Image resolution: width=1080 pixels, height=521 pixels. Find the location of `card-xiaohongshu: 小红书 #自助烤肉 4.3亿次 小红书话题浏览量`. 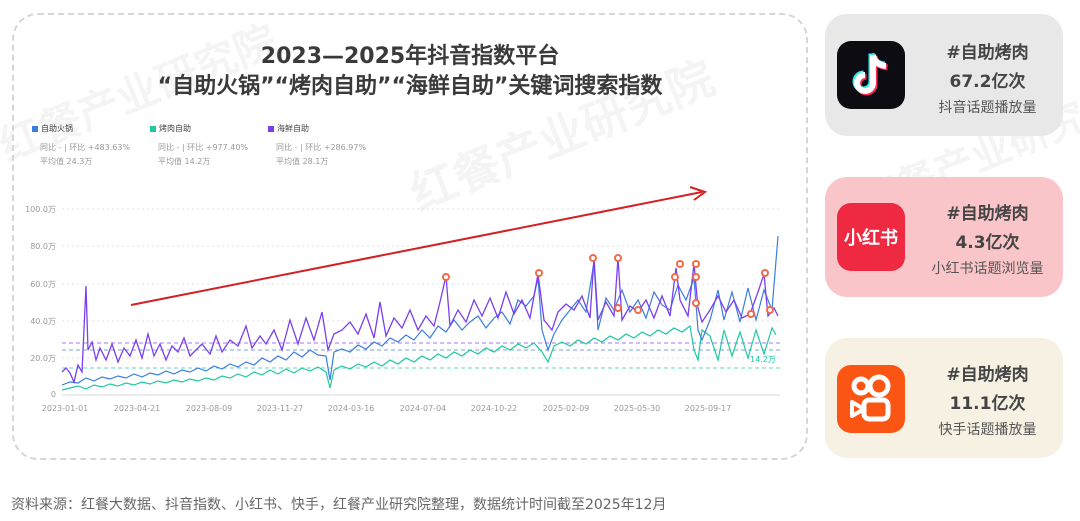

card-xiaohongshu: 小红书 #自助烤肉 4.3亿次 小红书话题浏览量 is located at coordinates (944, 237).